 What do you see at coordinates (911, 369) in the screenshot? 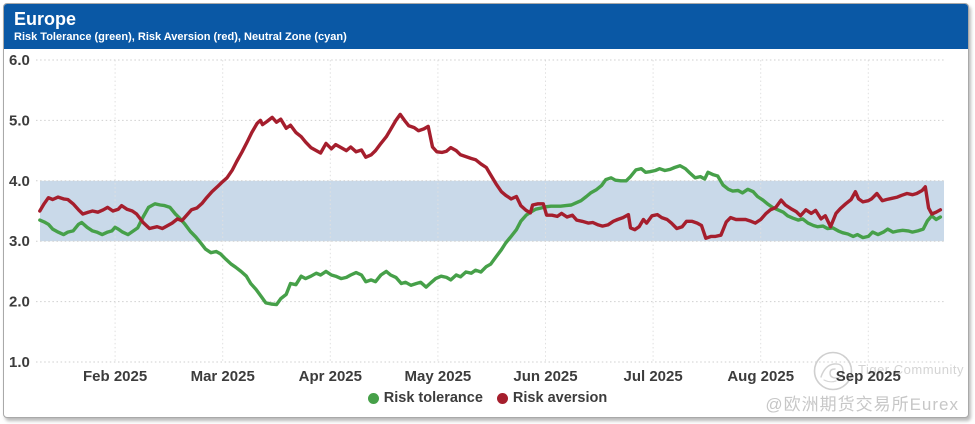
I see `watermark-brand: Tiger Community` at bounding box center [911, 369].